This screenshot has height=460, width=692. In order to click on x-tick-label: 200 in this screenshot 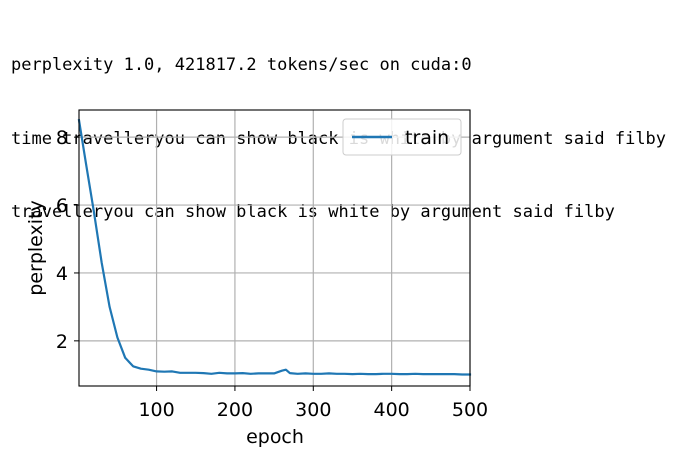, I will do `click(235, 410)`.